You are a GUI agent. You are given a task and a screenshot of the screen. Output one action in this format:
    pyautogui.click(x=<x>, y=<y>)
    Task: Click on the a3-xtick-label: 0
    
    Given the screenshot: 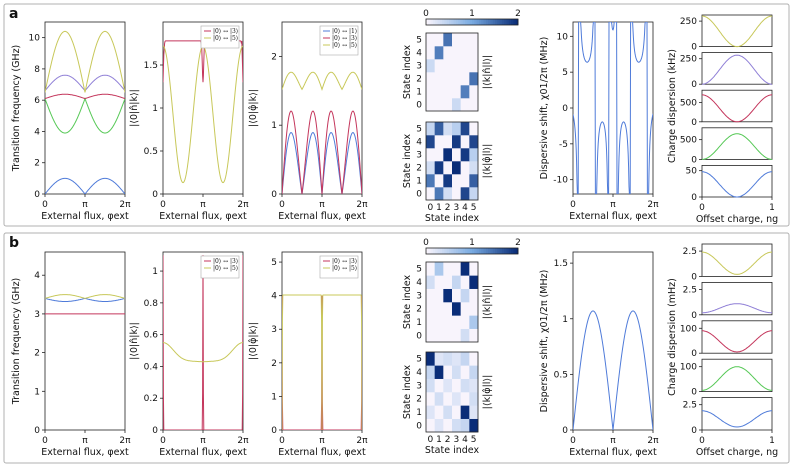 What is the action you would take?
    pyautogui.click(x=282, y=205)
    